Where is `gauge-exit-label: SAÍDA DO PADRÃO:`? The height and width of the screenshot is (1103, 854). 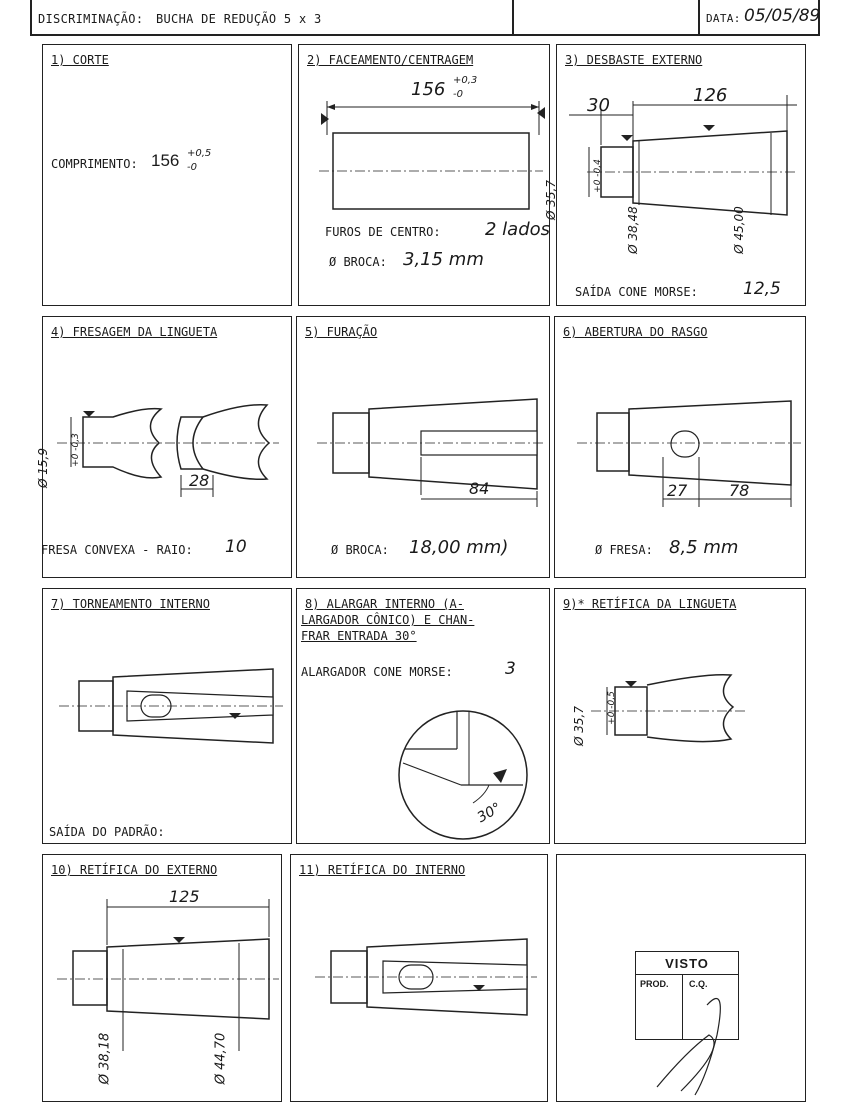 gauge-exit-label: SAÍDA DO PADRÃO: is located at coordinates (107, 832).